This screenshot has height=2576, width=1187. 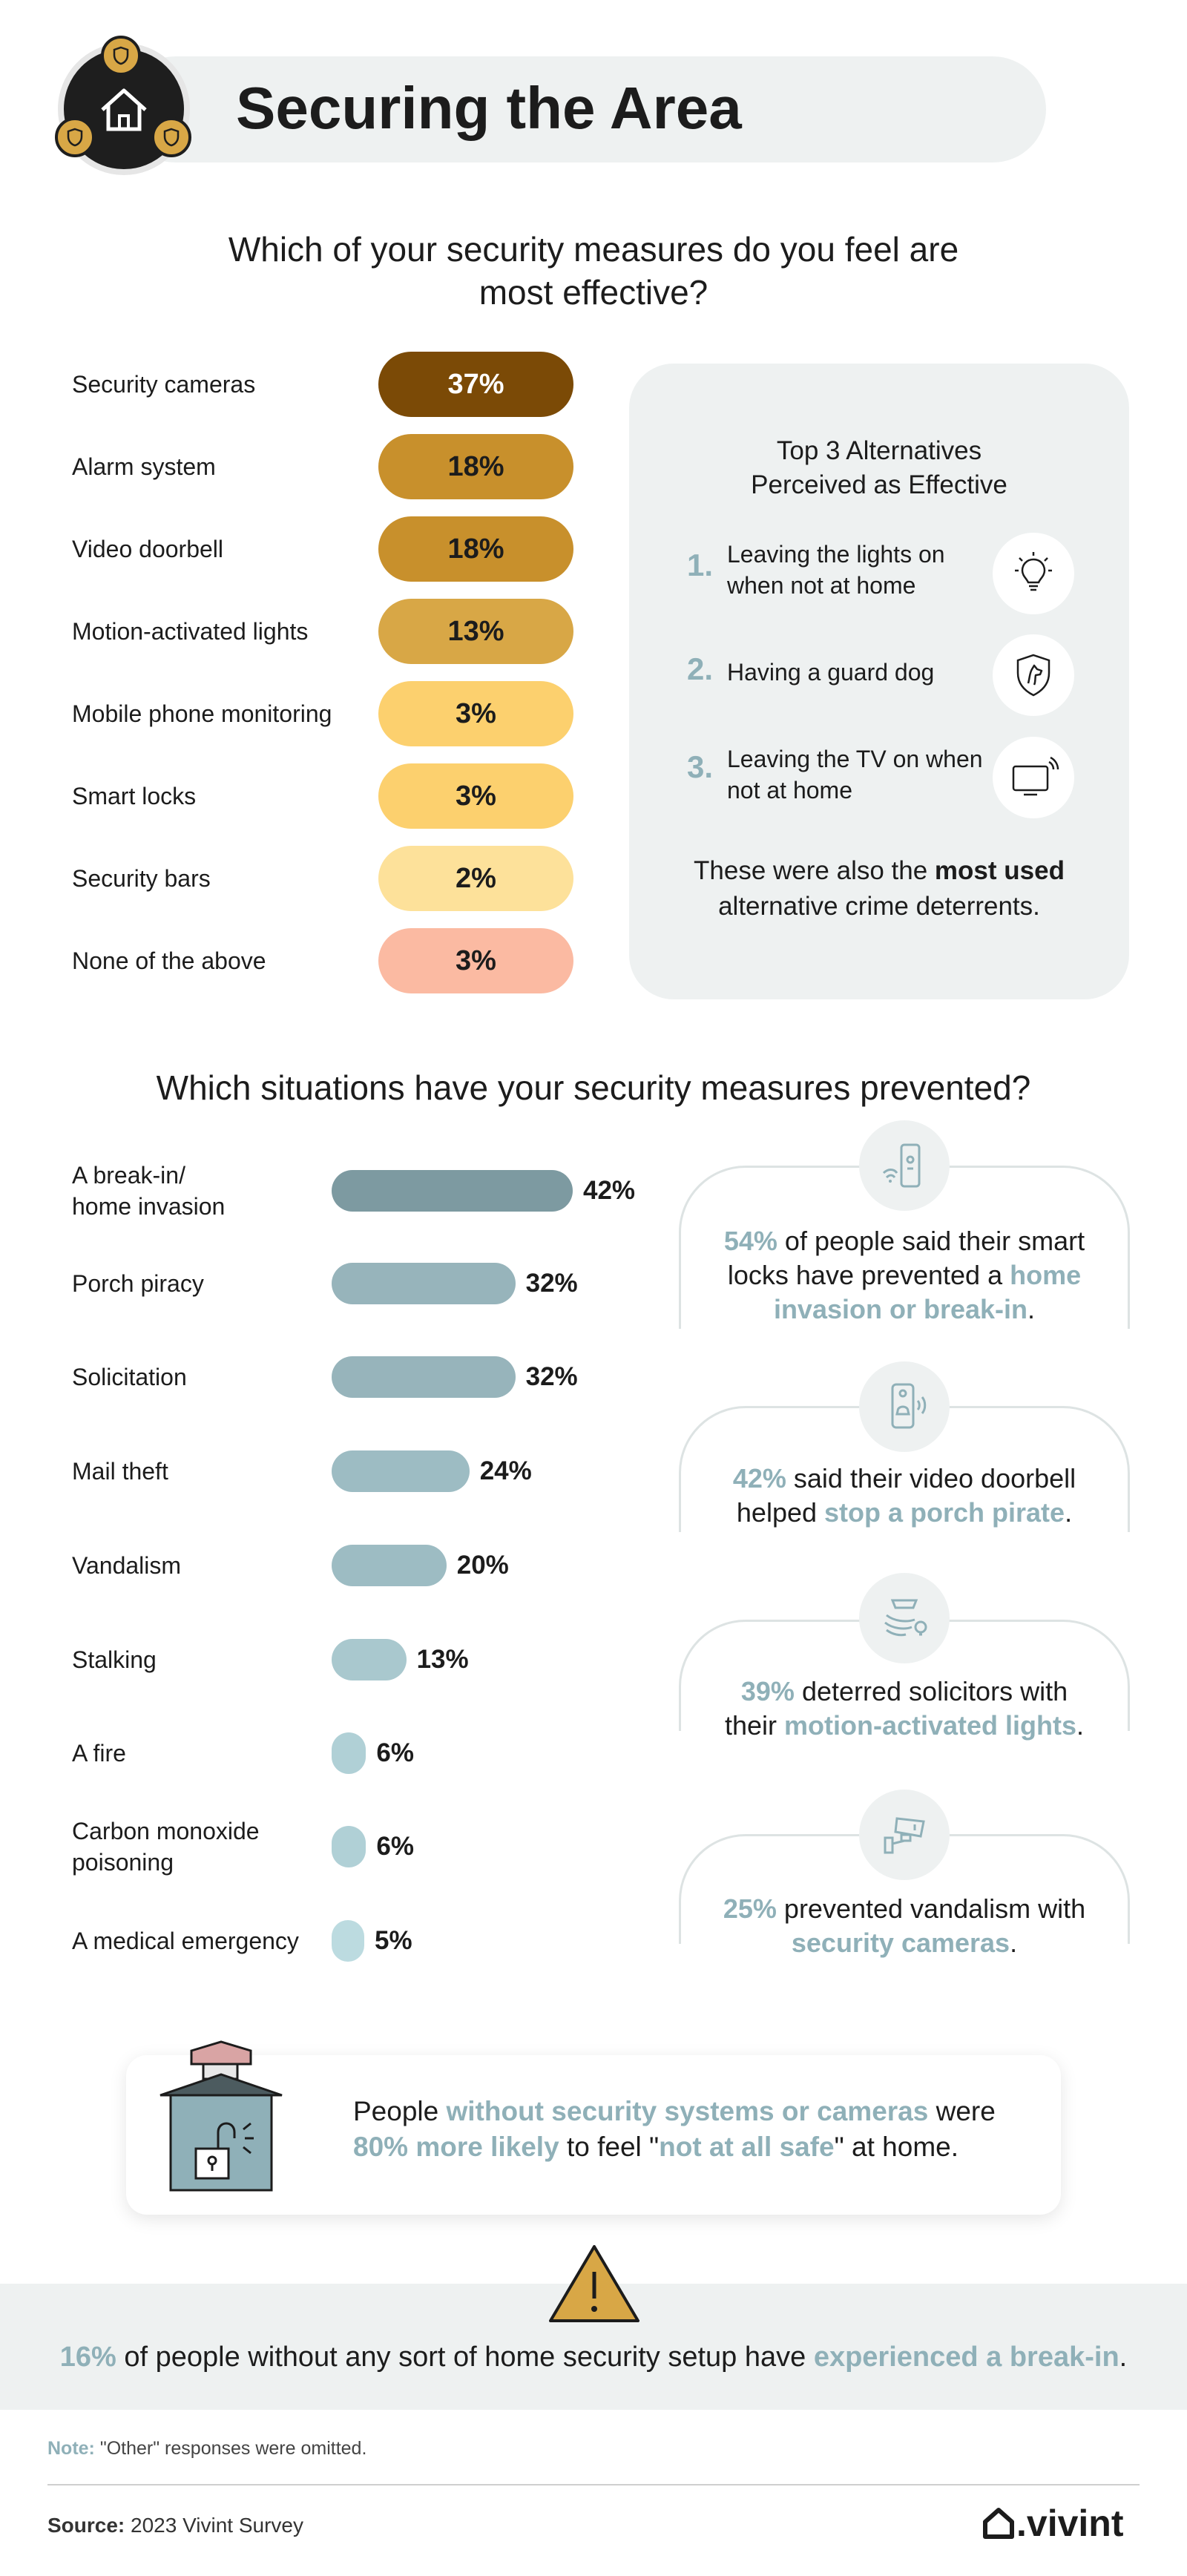 I want to click on vivint-logo: .vivint, so click(x=1052, y=2523).